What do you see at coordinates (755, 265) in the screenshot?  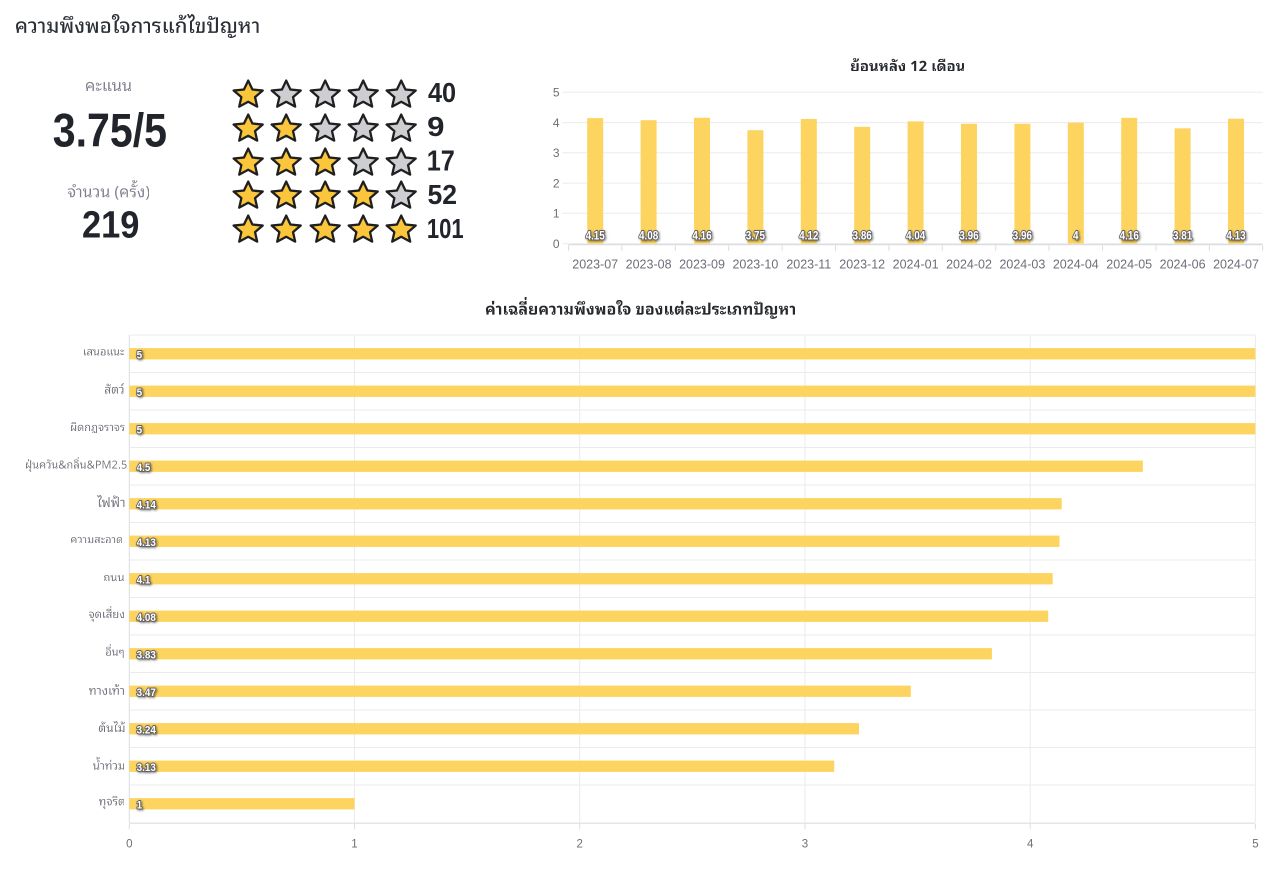 I see `svg-text: 2023-10` at bounding box center [755, 265].